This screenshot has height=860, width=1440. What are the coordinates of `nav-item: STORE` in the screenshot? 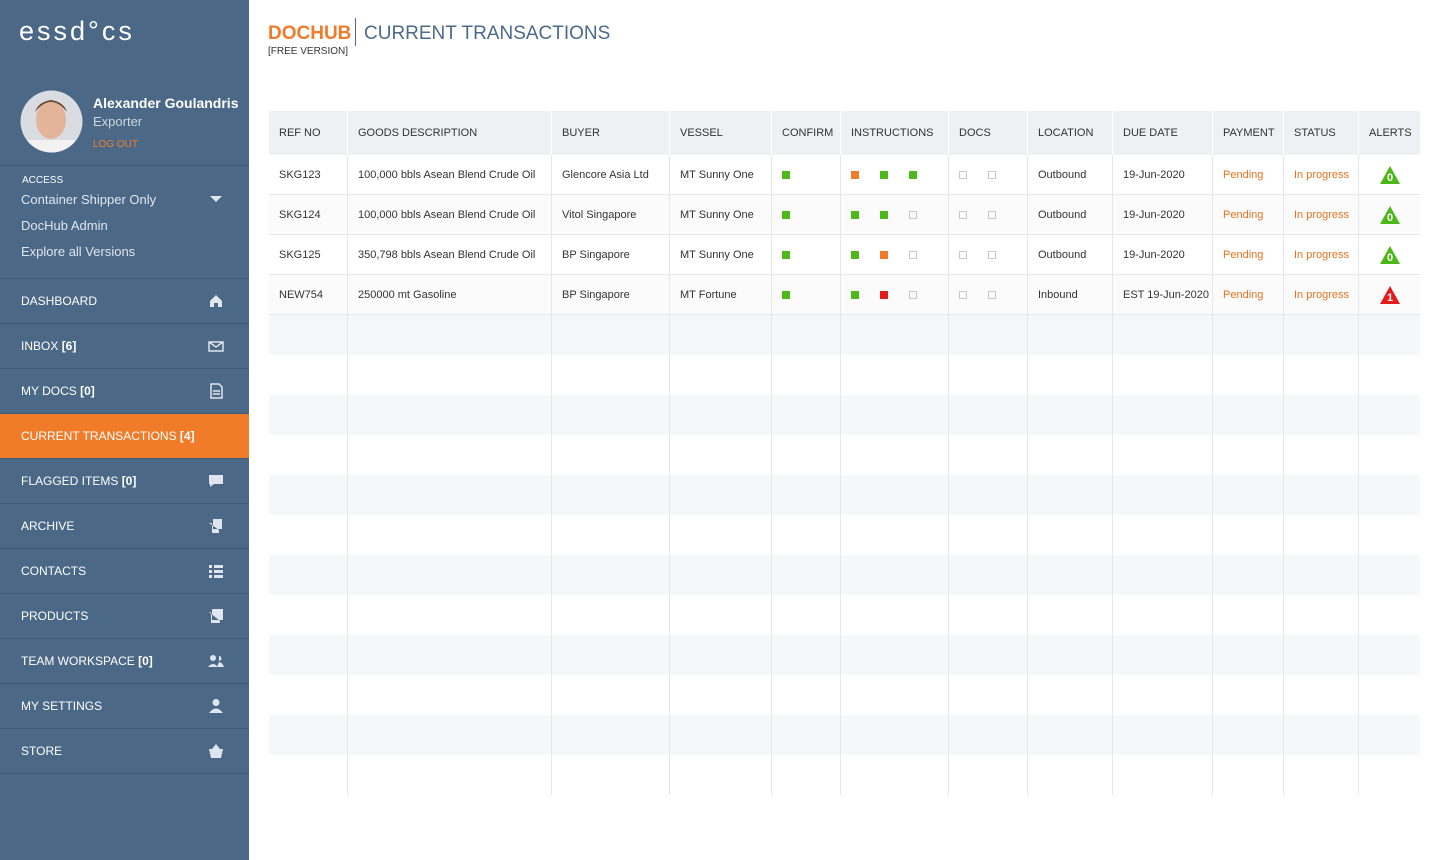 It's located at (124, 751).